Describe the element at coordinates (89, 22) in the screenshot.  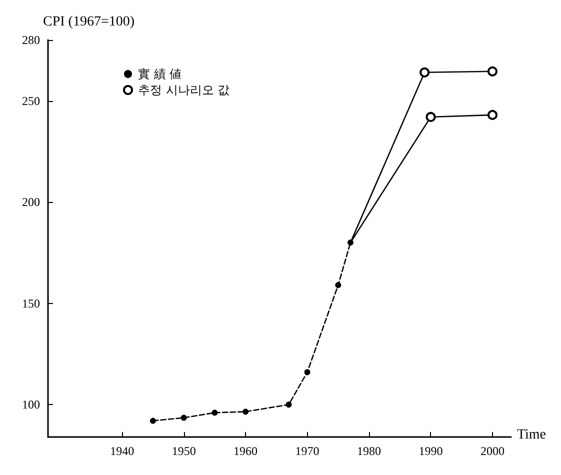
I see `y-axis-title: CPI (1967=100)` at that location.